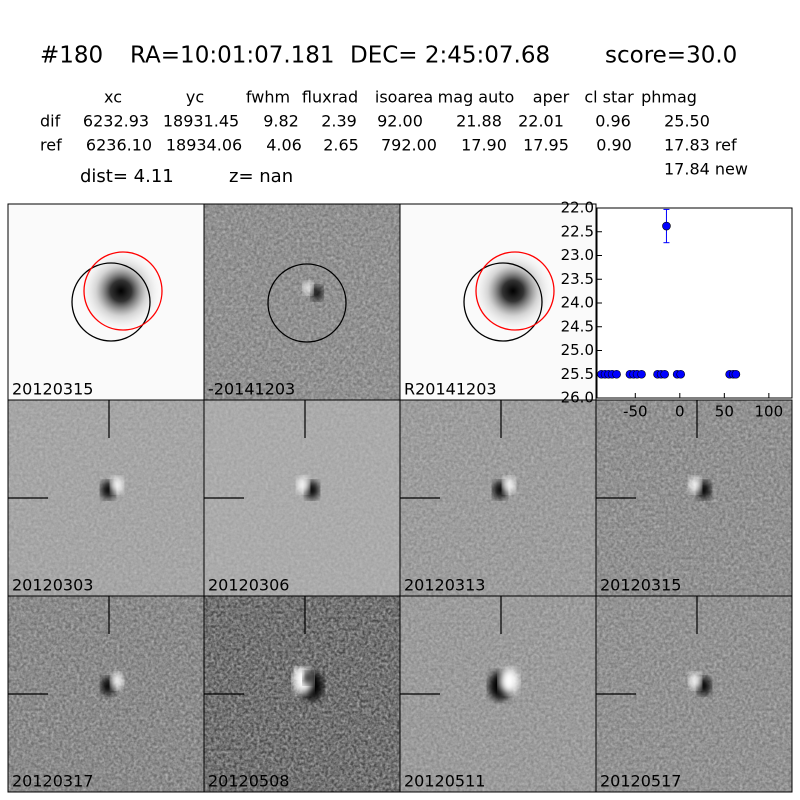 The width and height of the screenshot is (800, 800). Describe the element at coordinates (687, 121) in the screenshot. I see `table-cell: 25.50` at that location.